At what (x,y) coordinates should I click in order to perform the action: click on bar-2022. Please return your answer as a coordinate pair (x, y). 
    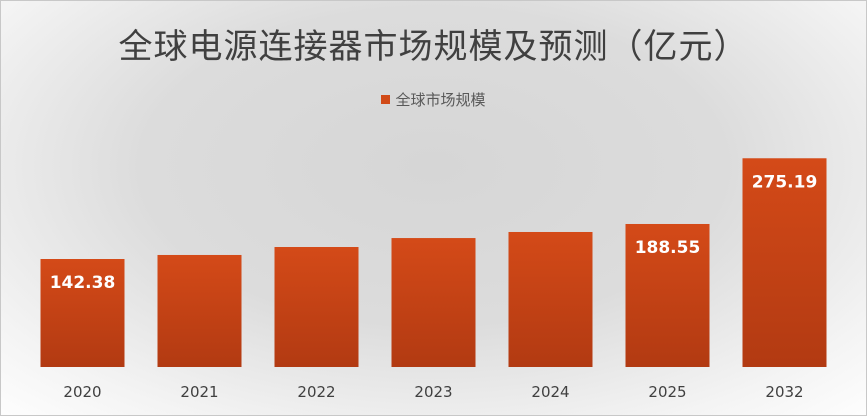
    Looking at the image, I should click on (316, 307).